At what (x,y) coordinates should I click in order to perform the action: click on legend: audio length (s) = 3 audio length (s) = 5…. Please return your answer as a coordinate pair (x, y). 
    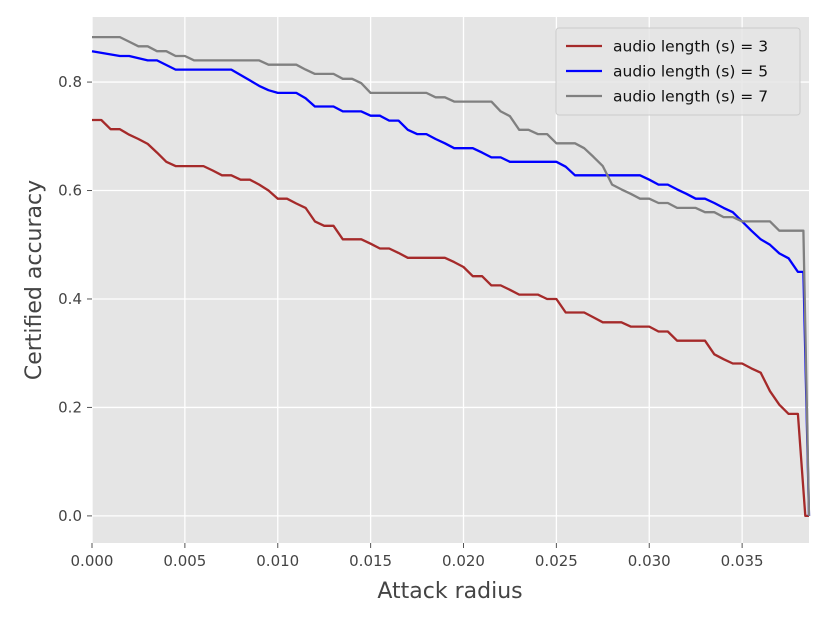
    Looking at the image, I should click on (678, 71).